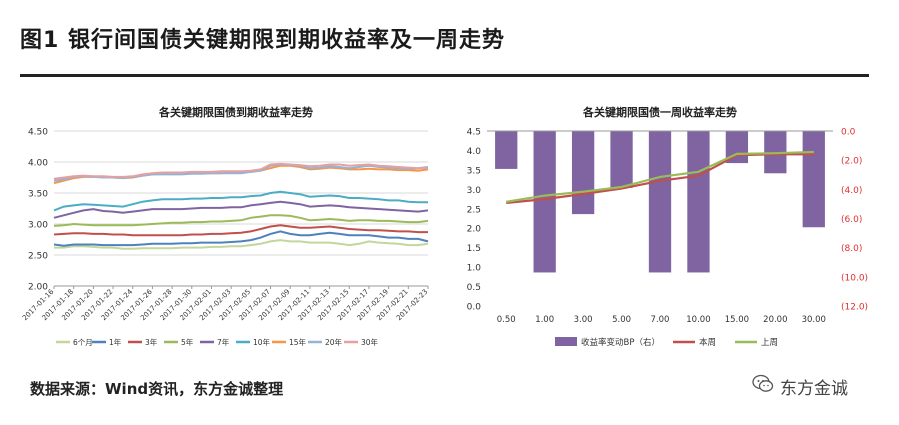 The width and height of the screenshot is (899, 425). What do you see at coordinates (621, 320) in the screenshot?
I see `x-category-label: 5.00` at bounding box center [621, 320].